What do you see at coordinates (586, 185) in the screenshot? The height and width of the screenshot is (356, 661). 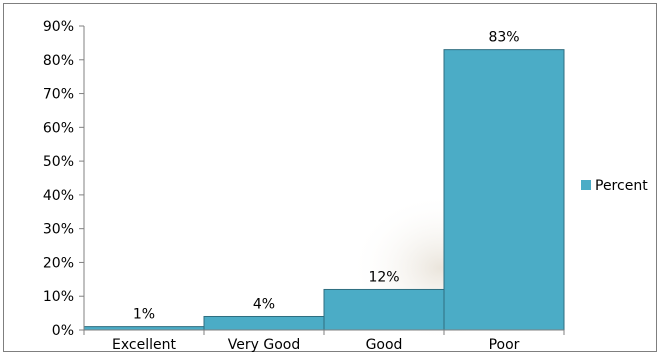 I see `legend-swatch` at bounding box center [586, 185].